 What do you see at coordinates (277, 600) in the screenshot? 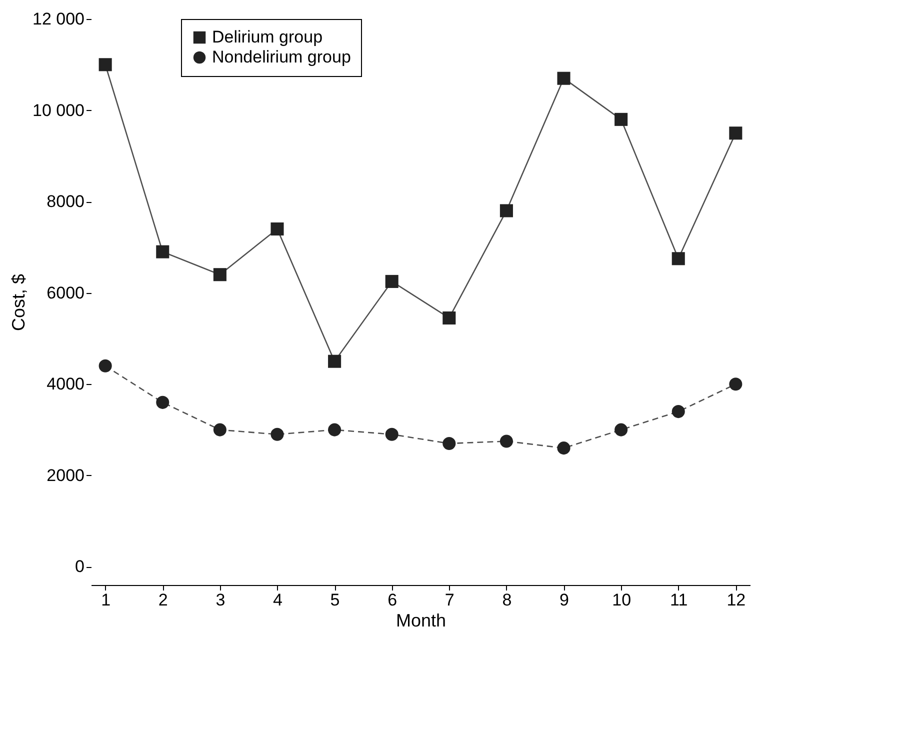
I see `x-tick-label: 4` at bounding box center [277, 600].